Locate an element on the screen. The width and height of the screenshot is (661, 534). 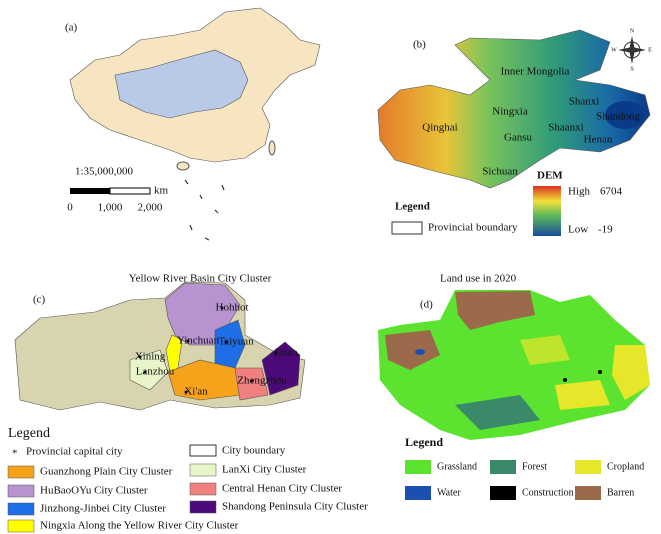
compass-letter: W is located at coordinates (614, 50).